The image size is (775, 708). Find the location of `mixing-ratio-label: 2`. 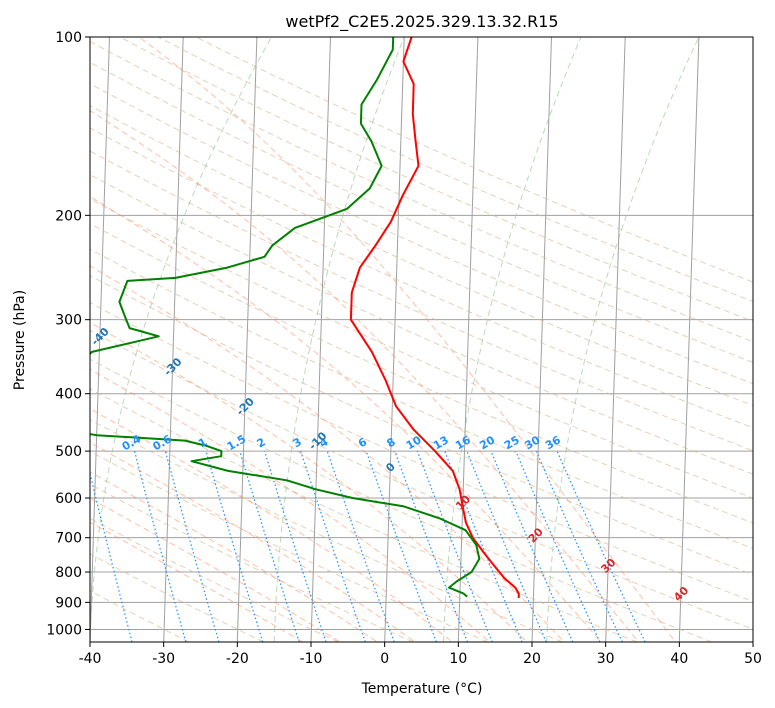

mixing-ratio-label: 2 is located at coordinates (261, 442).